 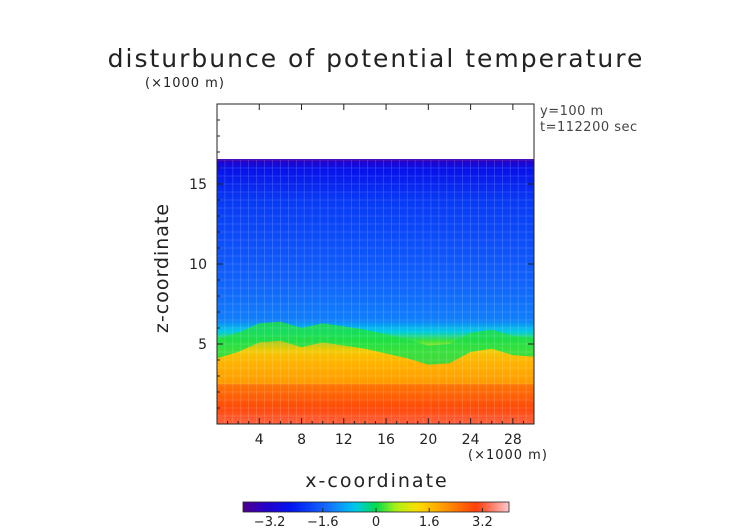 What do you see at coordinates (429, 522) in the screenshot?
I see `colorbar-tick-label: 1.6` at bounding box center [429, 522].